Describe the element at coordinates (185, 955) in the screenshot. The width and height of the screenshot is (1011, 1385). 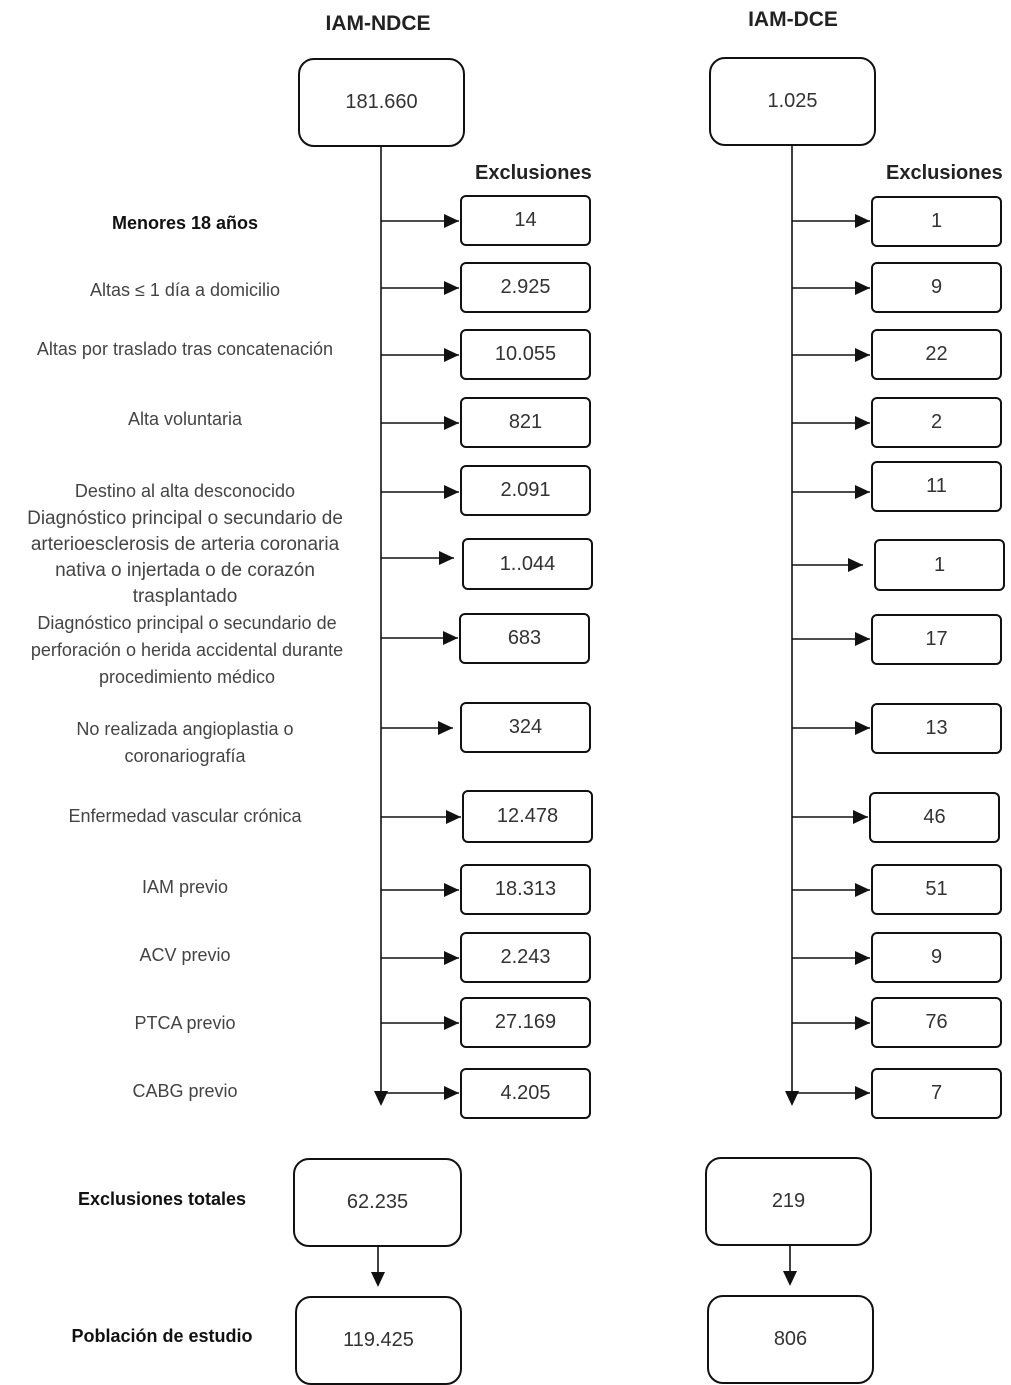
I see `criterion-label: ACV previo` at that location.